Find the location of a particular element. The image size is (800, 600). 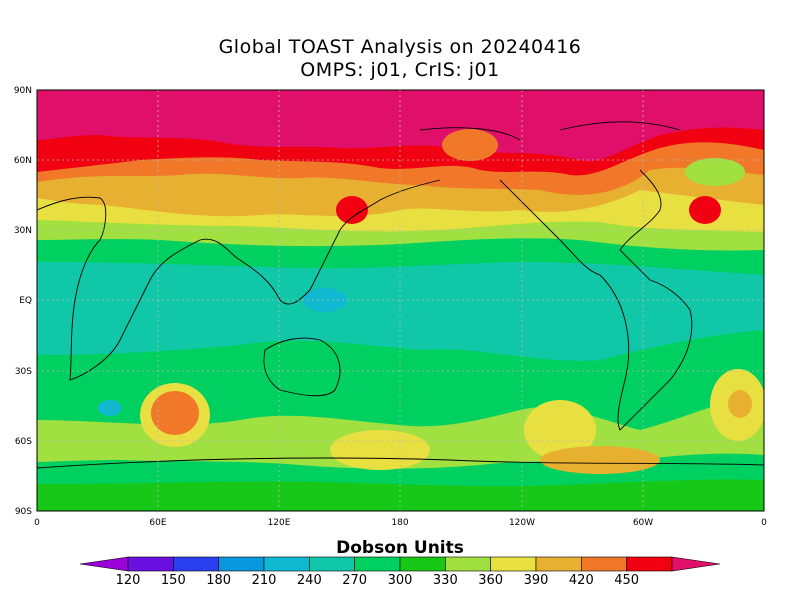

colorbar-tick-label: 120 is located at coordinates (128, 580).